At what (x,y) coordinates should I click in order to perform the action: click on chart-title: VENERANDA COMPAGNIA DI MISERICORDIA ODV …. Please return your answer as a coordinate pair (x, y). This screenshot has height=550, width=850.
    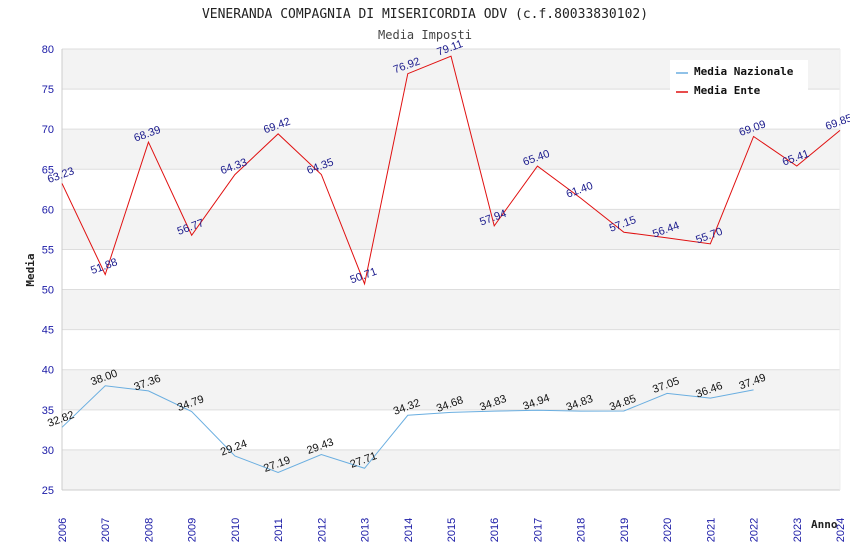
    Looking at the image, I should click on (425, 14).